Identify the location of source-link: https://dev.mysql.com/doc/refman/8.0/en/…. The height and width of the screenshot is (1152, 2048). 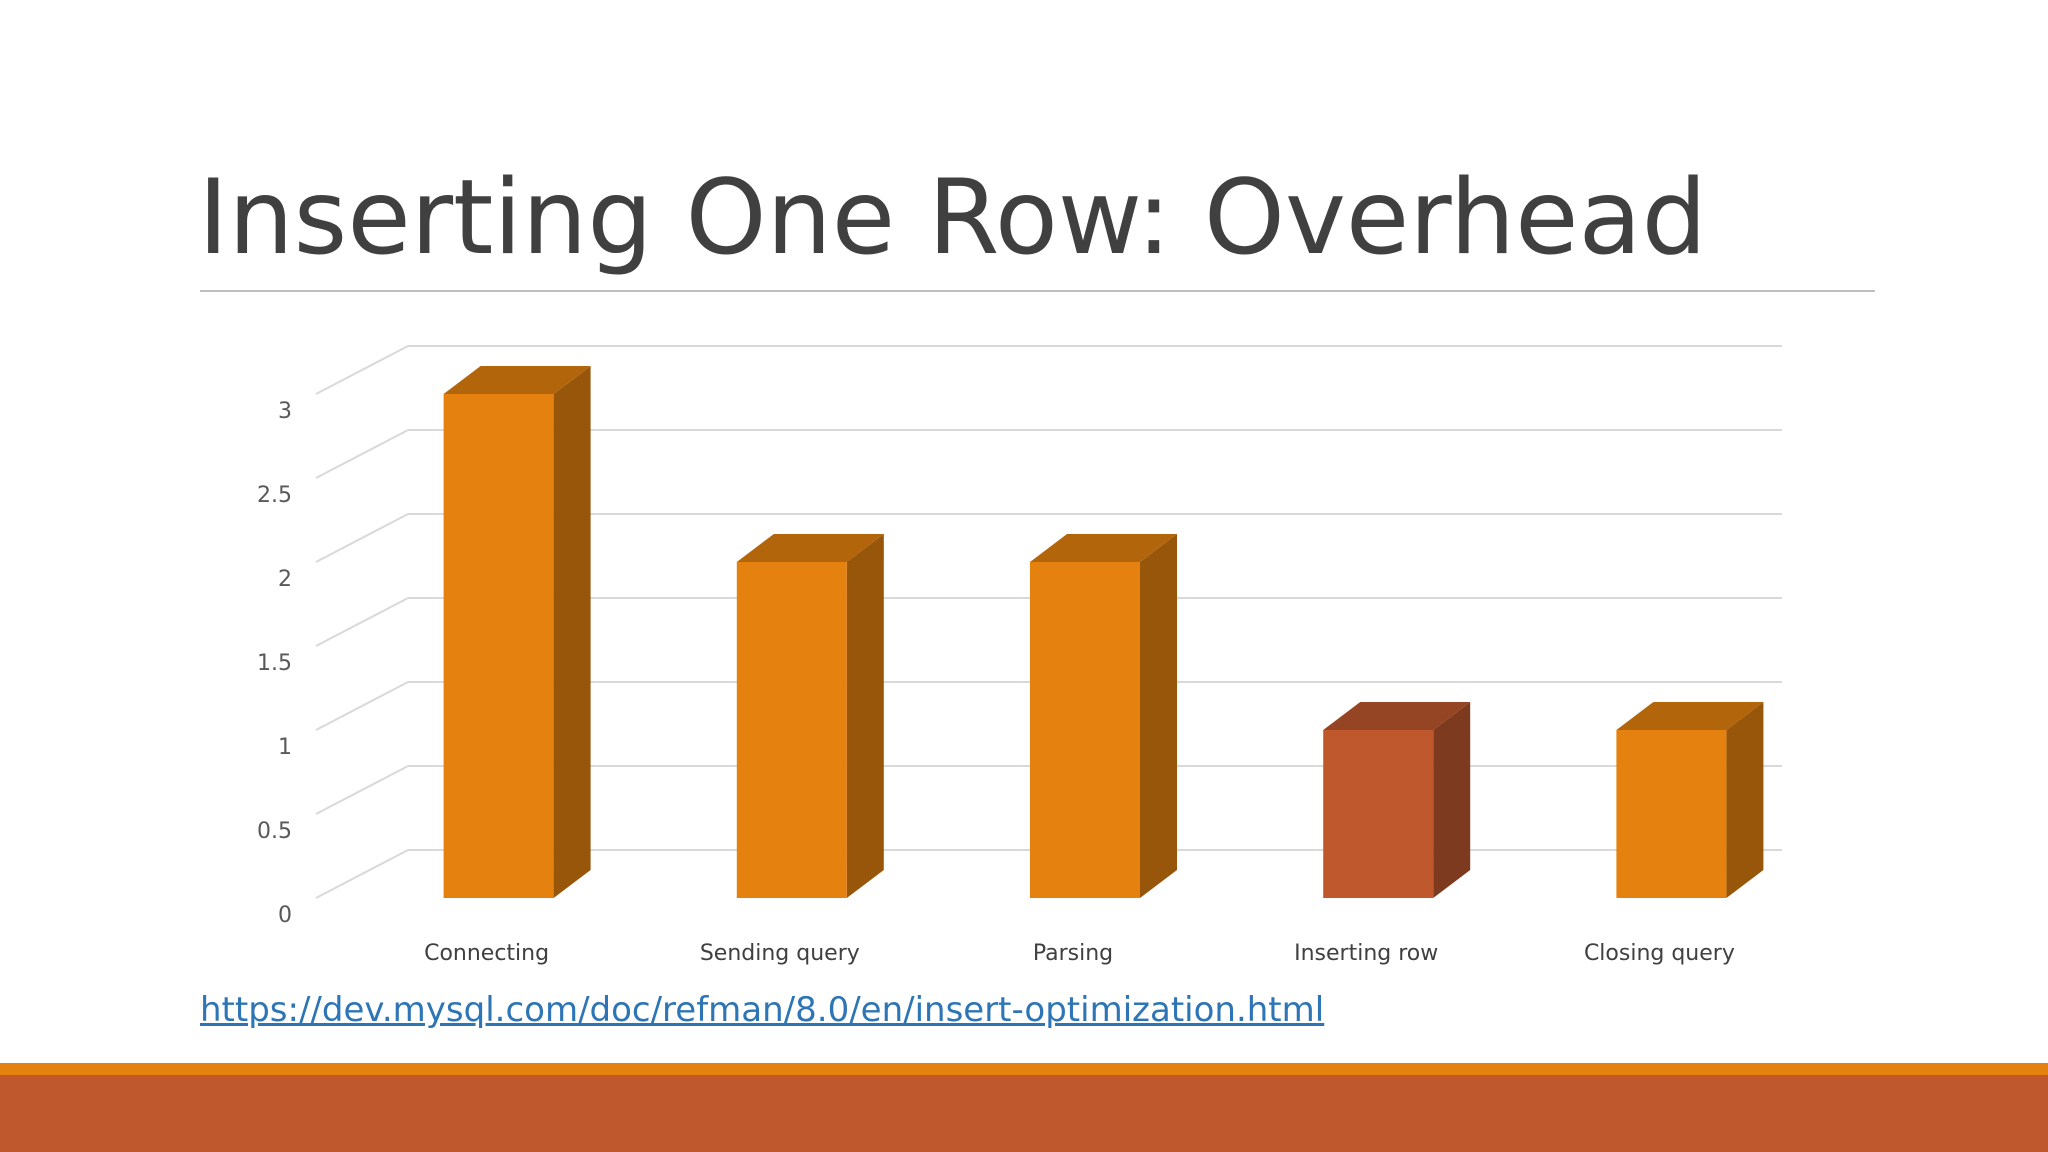
(762, 1010).